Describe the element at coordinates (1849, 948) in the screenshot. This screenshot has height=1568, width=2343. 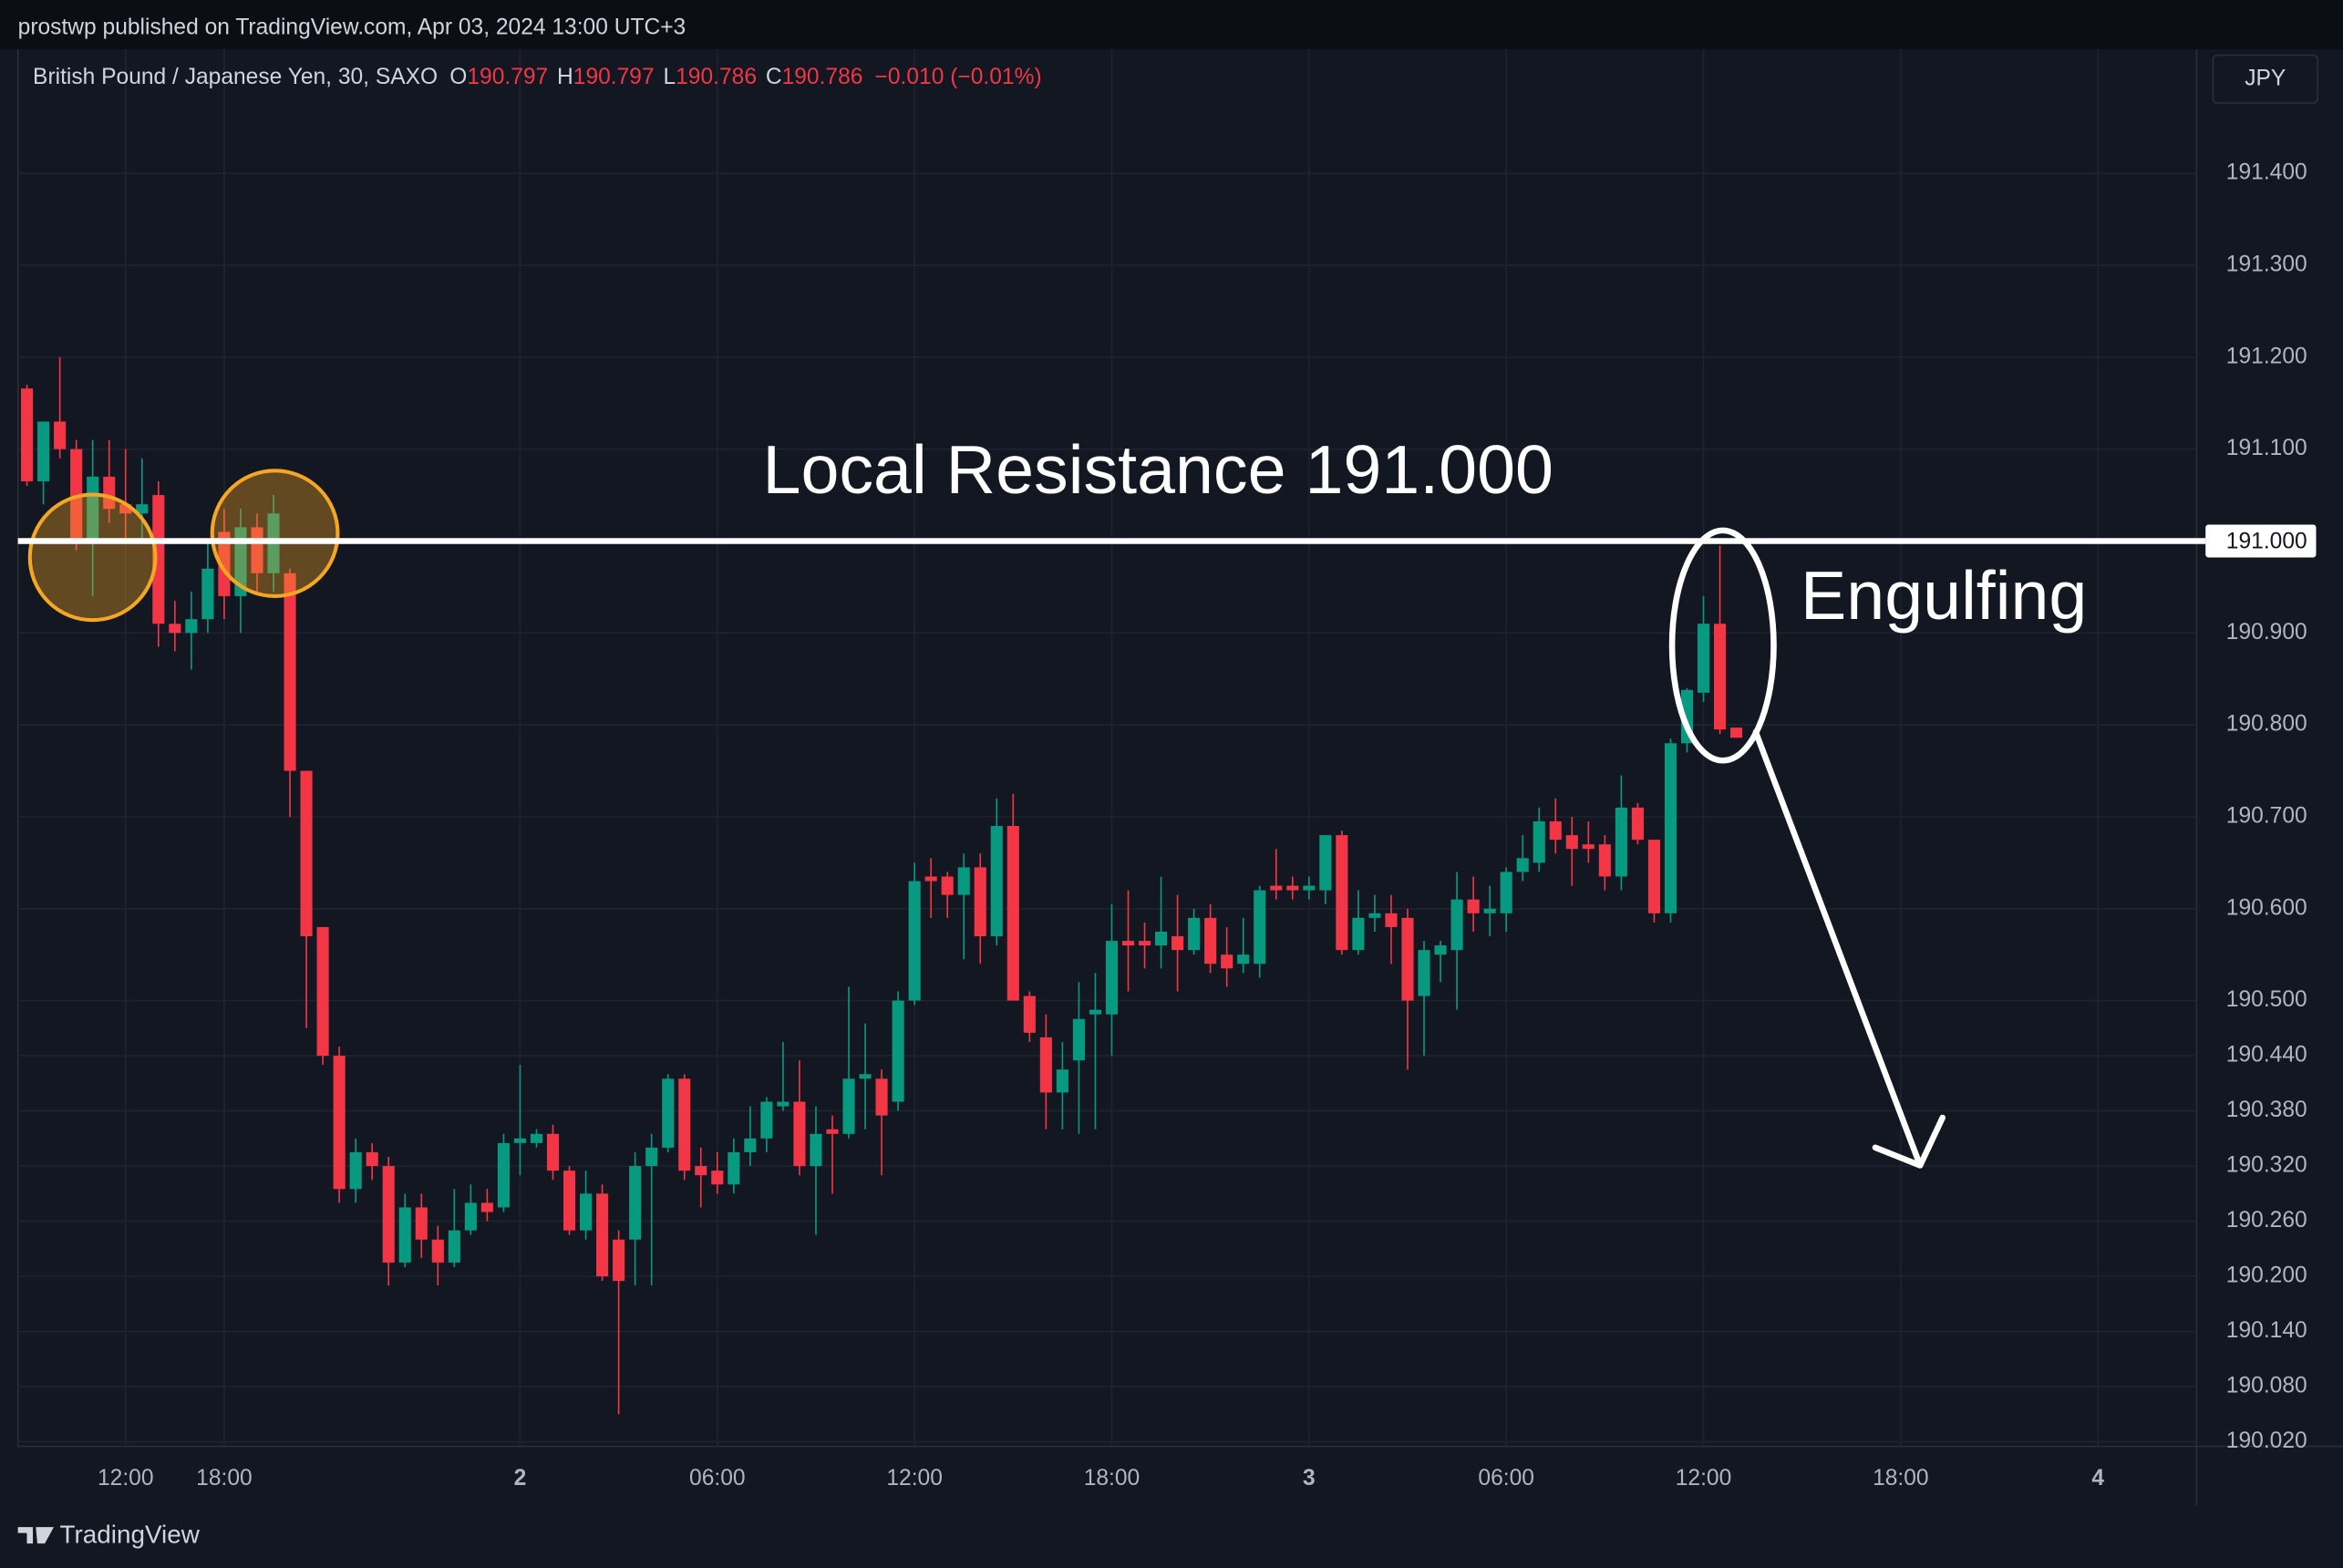
I see `arrow` at that location.